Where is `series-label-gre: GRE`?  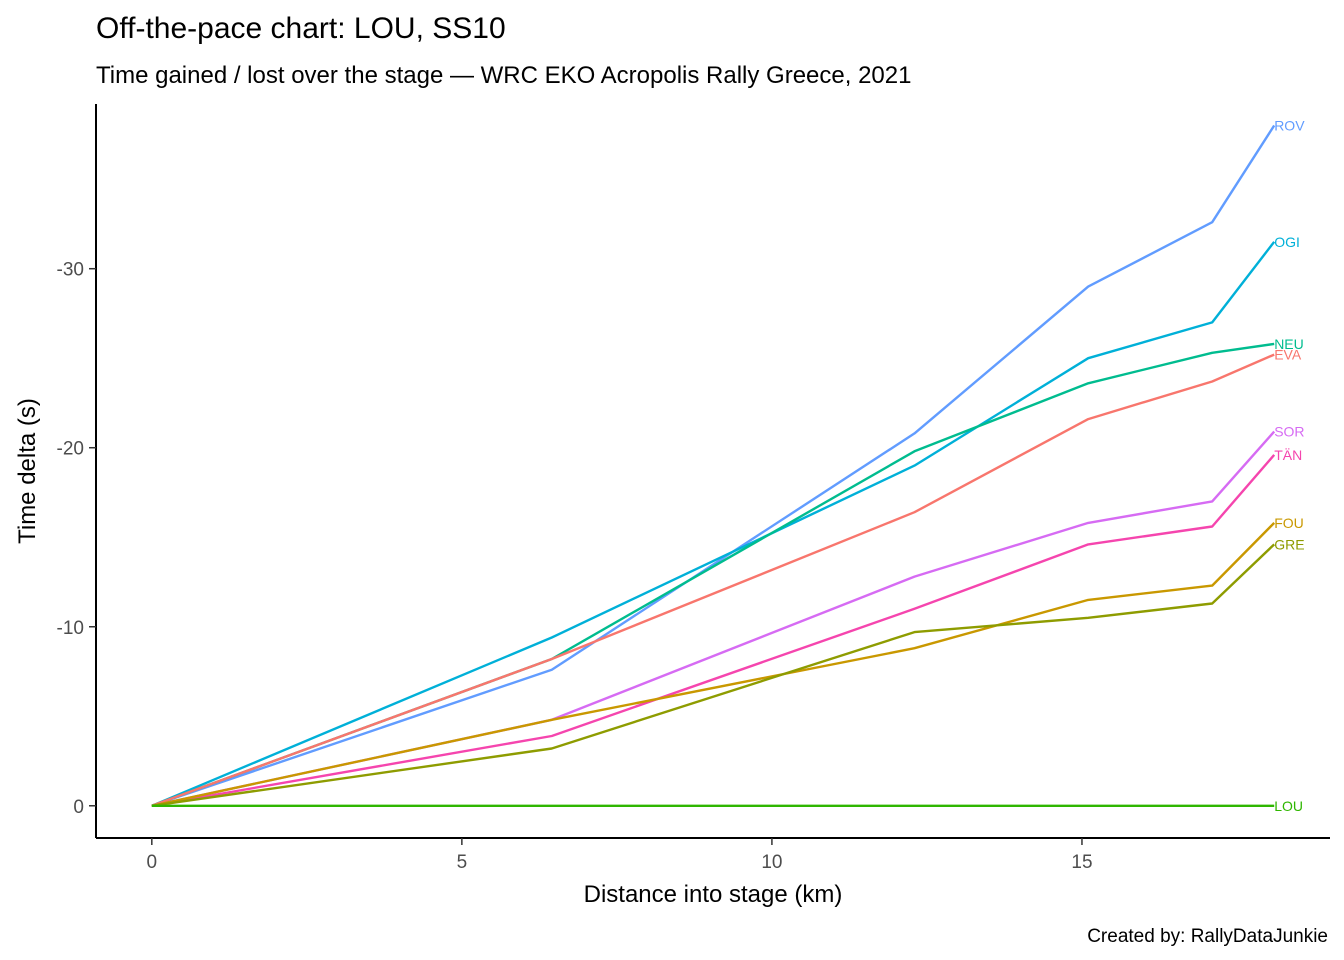 series-label-gre: GRE is located at coordinates (1289, 544).